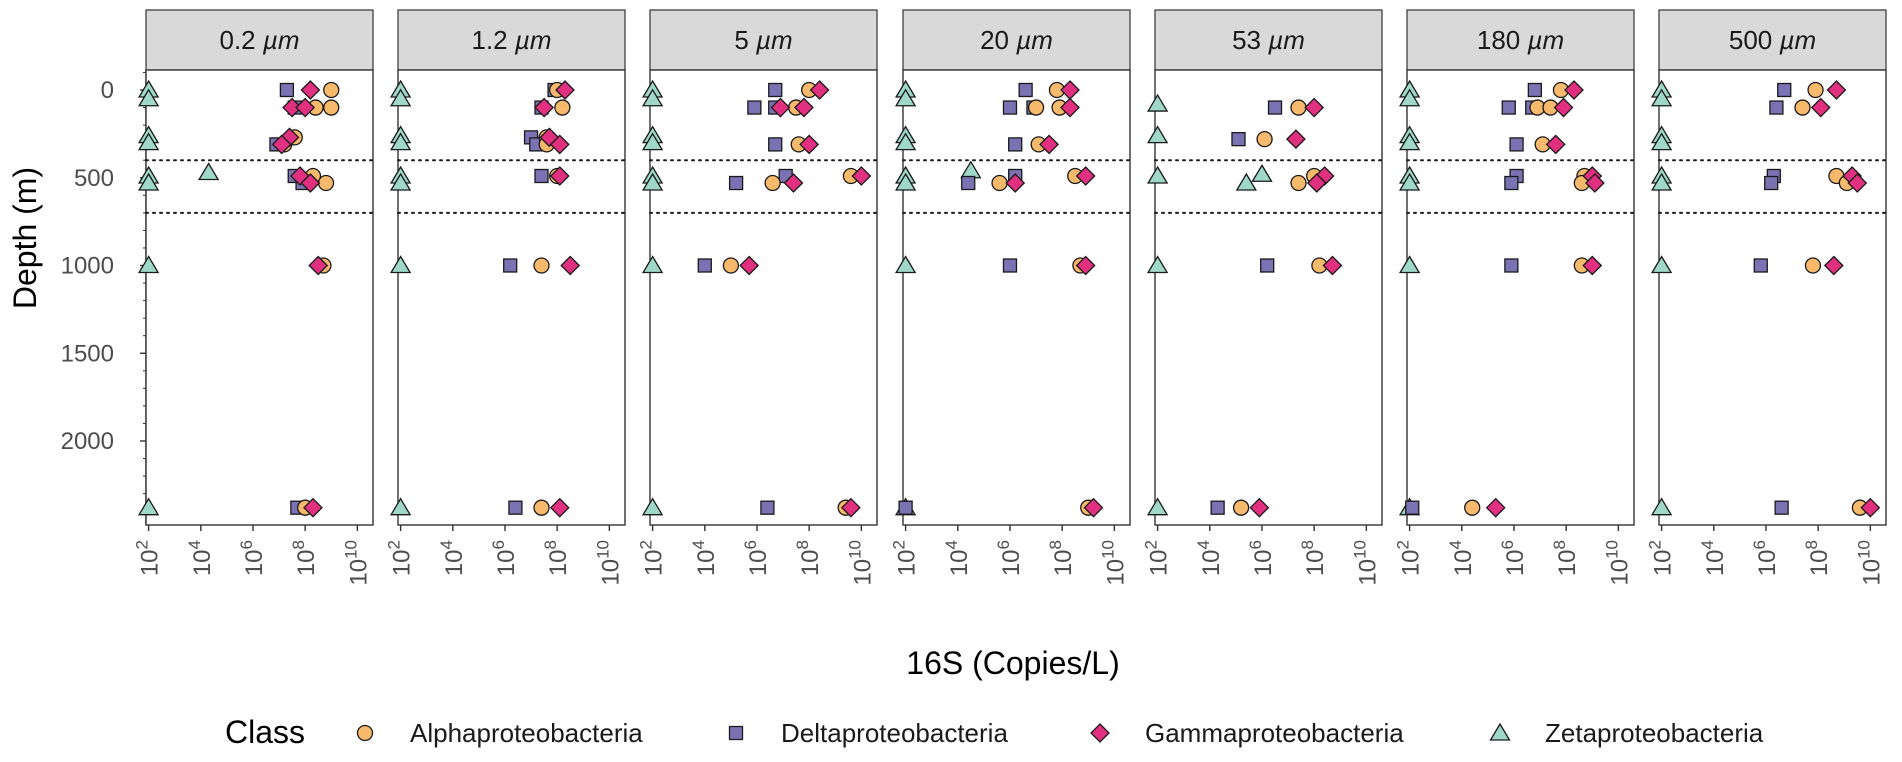 The image size is (1902, 762). Describe the element at coordinates (1514, 297) in the screenshot. I see `facet-panel: 180 µm 10² 10⁴ 10⁶ 10⁸ 1010` at that location.